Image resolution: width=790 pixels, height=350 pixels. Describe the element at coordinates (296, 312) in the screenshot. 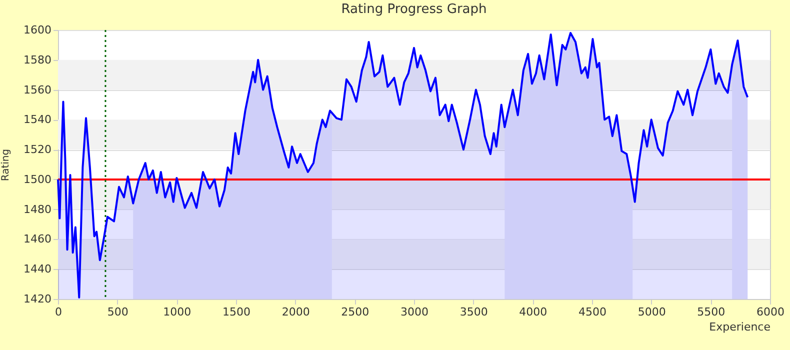

I see `x-tick-label: 2000` at that location.